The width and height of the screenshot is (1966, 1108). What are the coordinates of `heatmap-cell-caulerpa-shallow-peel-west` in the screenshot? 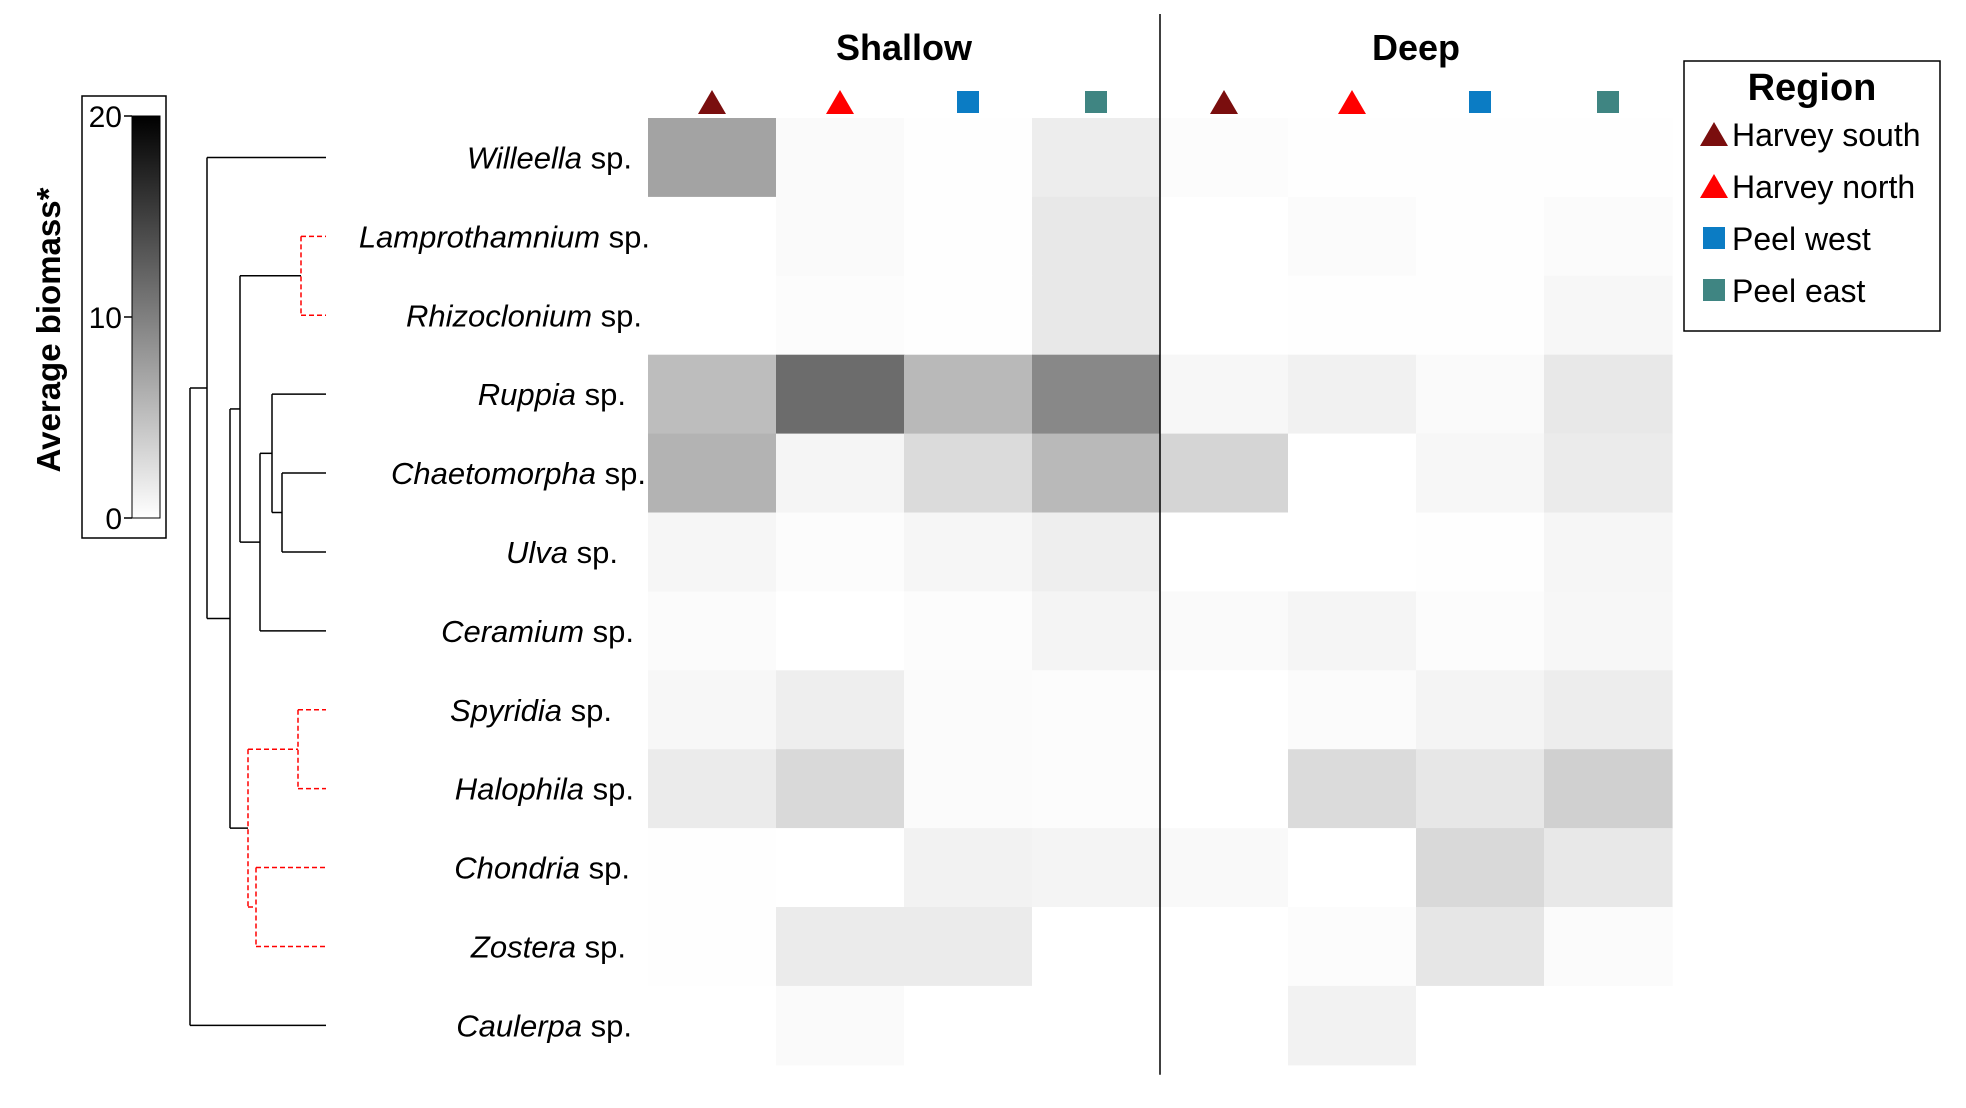 It's located at (968, 1025).